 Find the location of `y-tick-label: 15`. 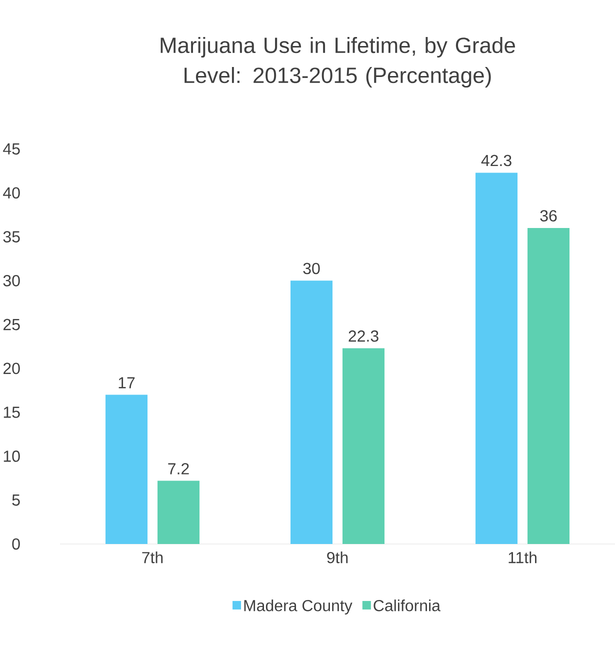

y-tick-label: 15 is located at coordinates (12, 412).